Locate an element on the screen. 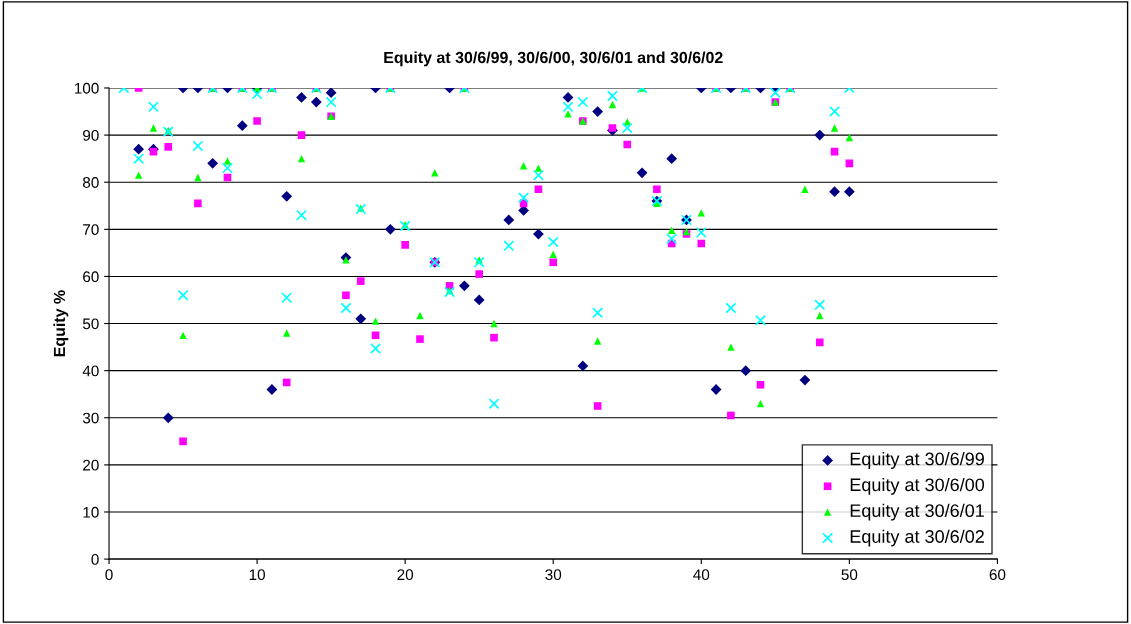  y-tick-label: 90 is located at coordinates (91, 135).